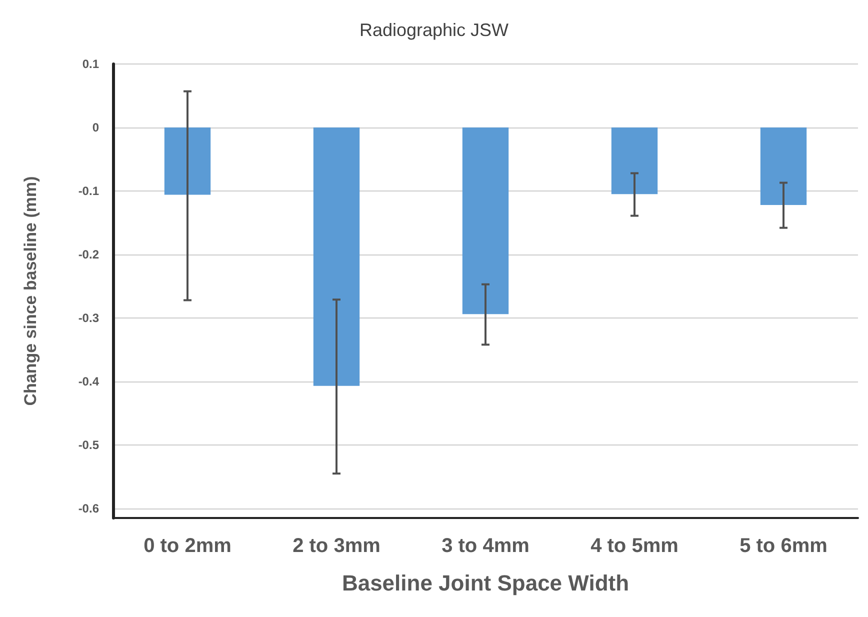  What do you see at coordinates (486, 583) in the screenshot?
I see `x-axis-title: Baseline Joint Space Width` at bounding box center [486, 583].